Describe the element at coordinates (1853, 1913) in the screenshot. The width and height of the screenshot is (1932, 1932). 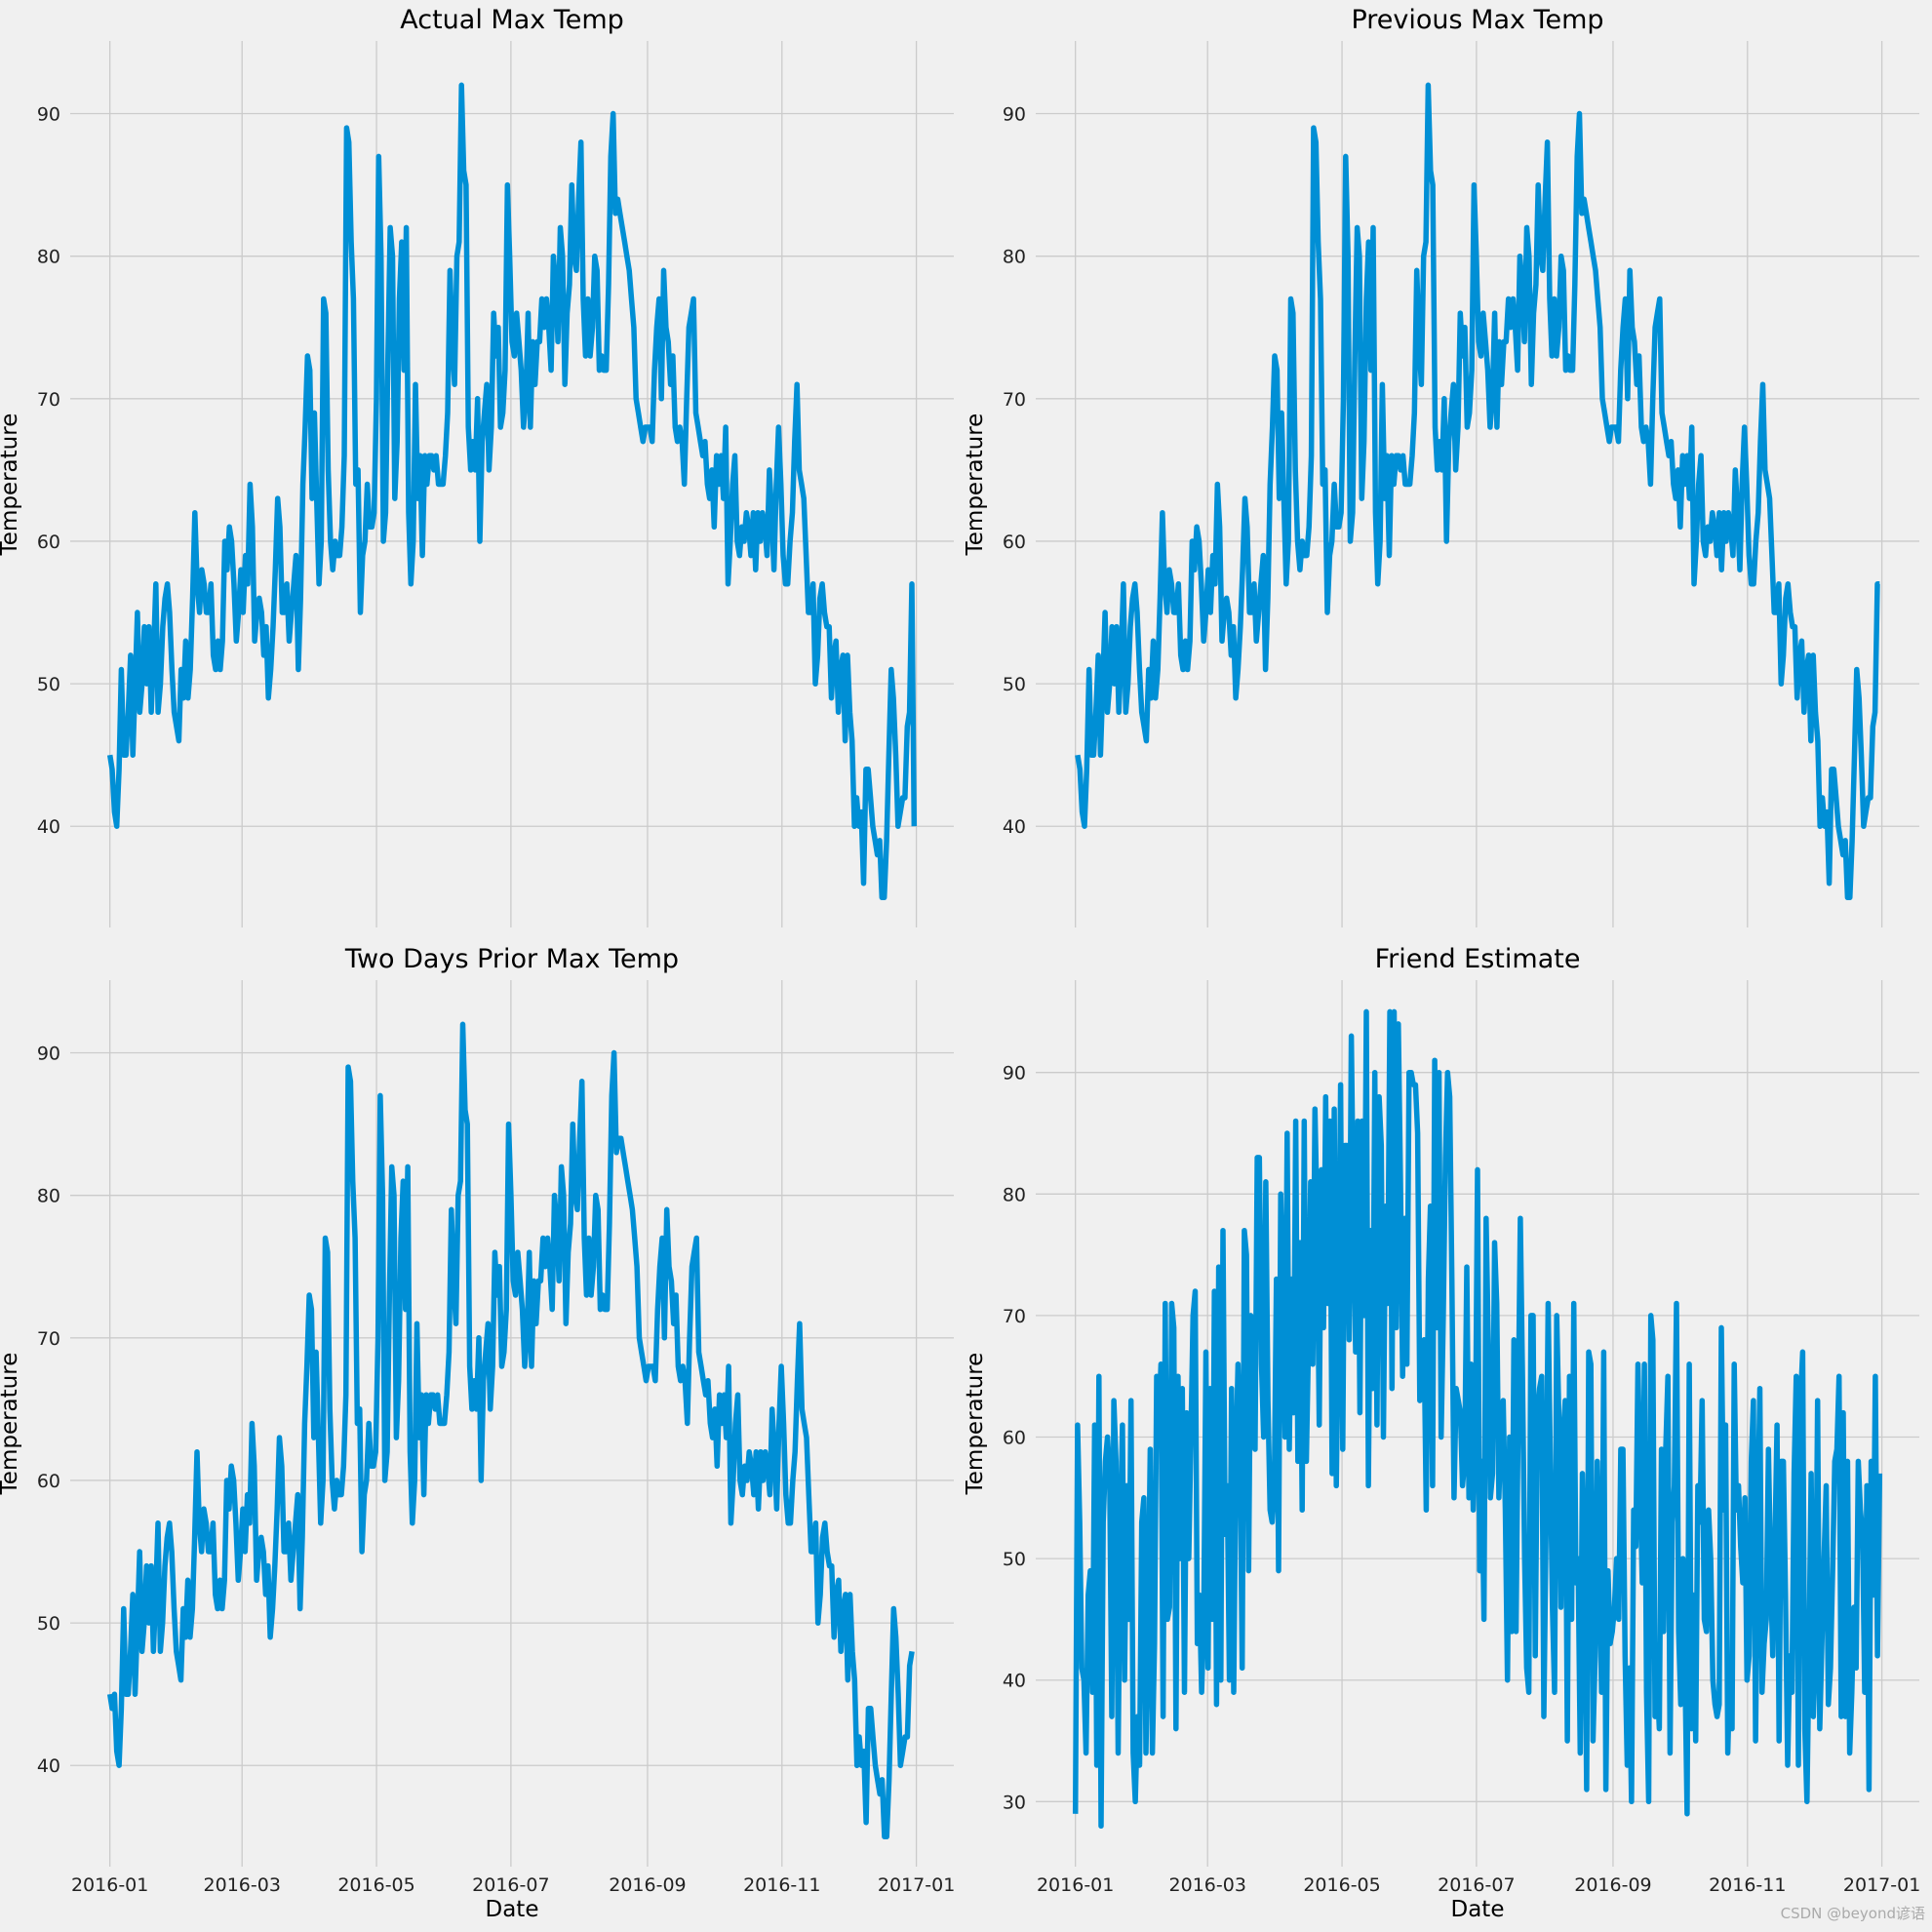
I see `watermark-text: CSDN @beyond谚语` at that location.